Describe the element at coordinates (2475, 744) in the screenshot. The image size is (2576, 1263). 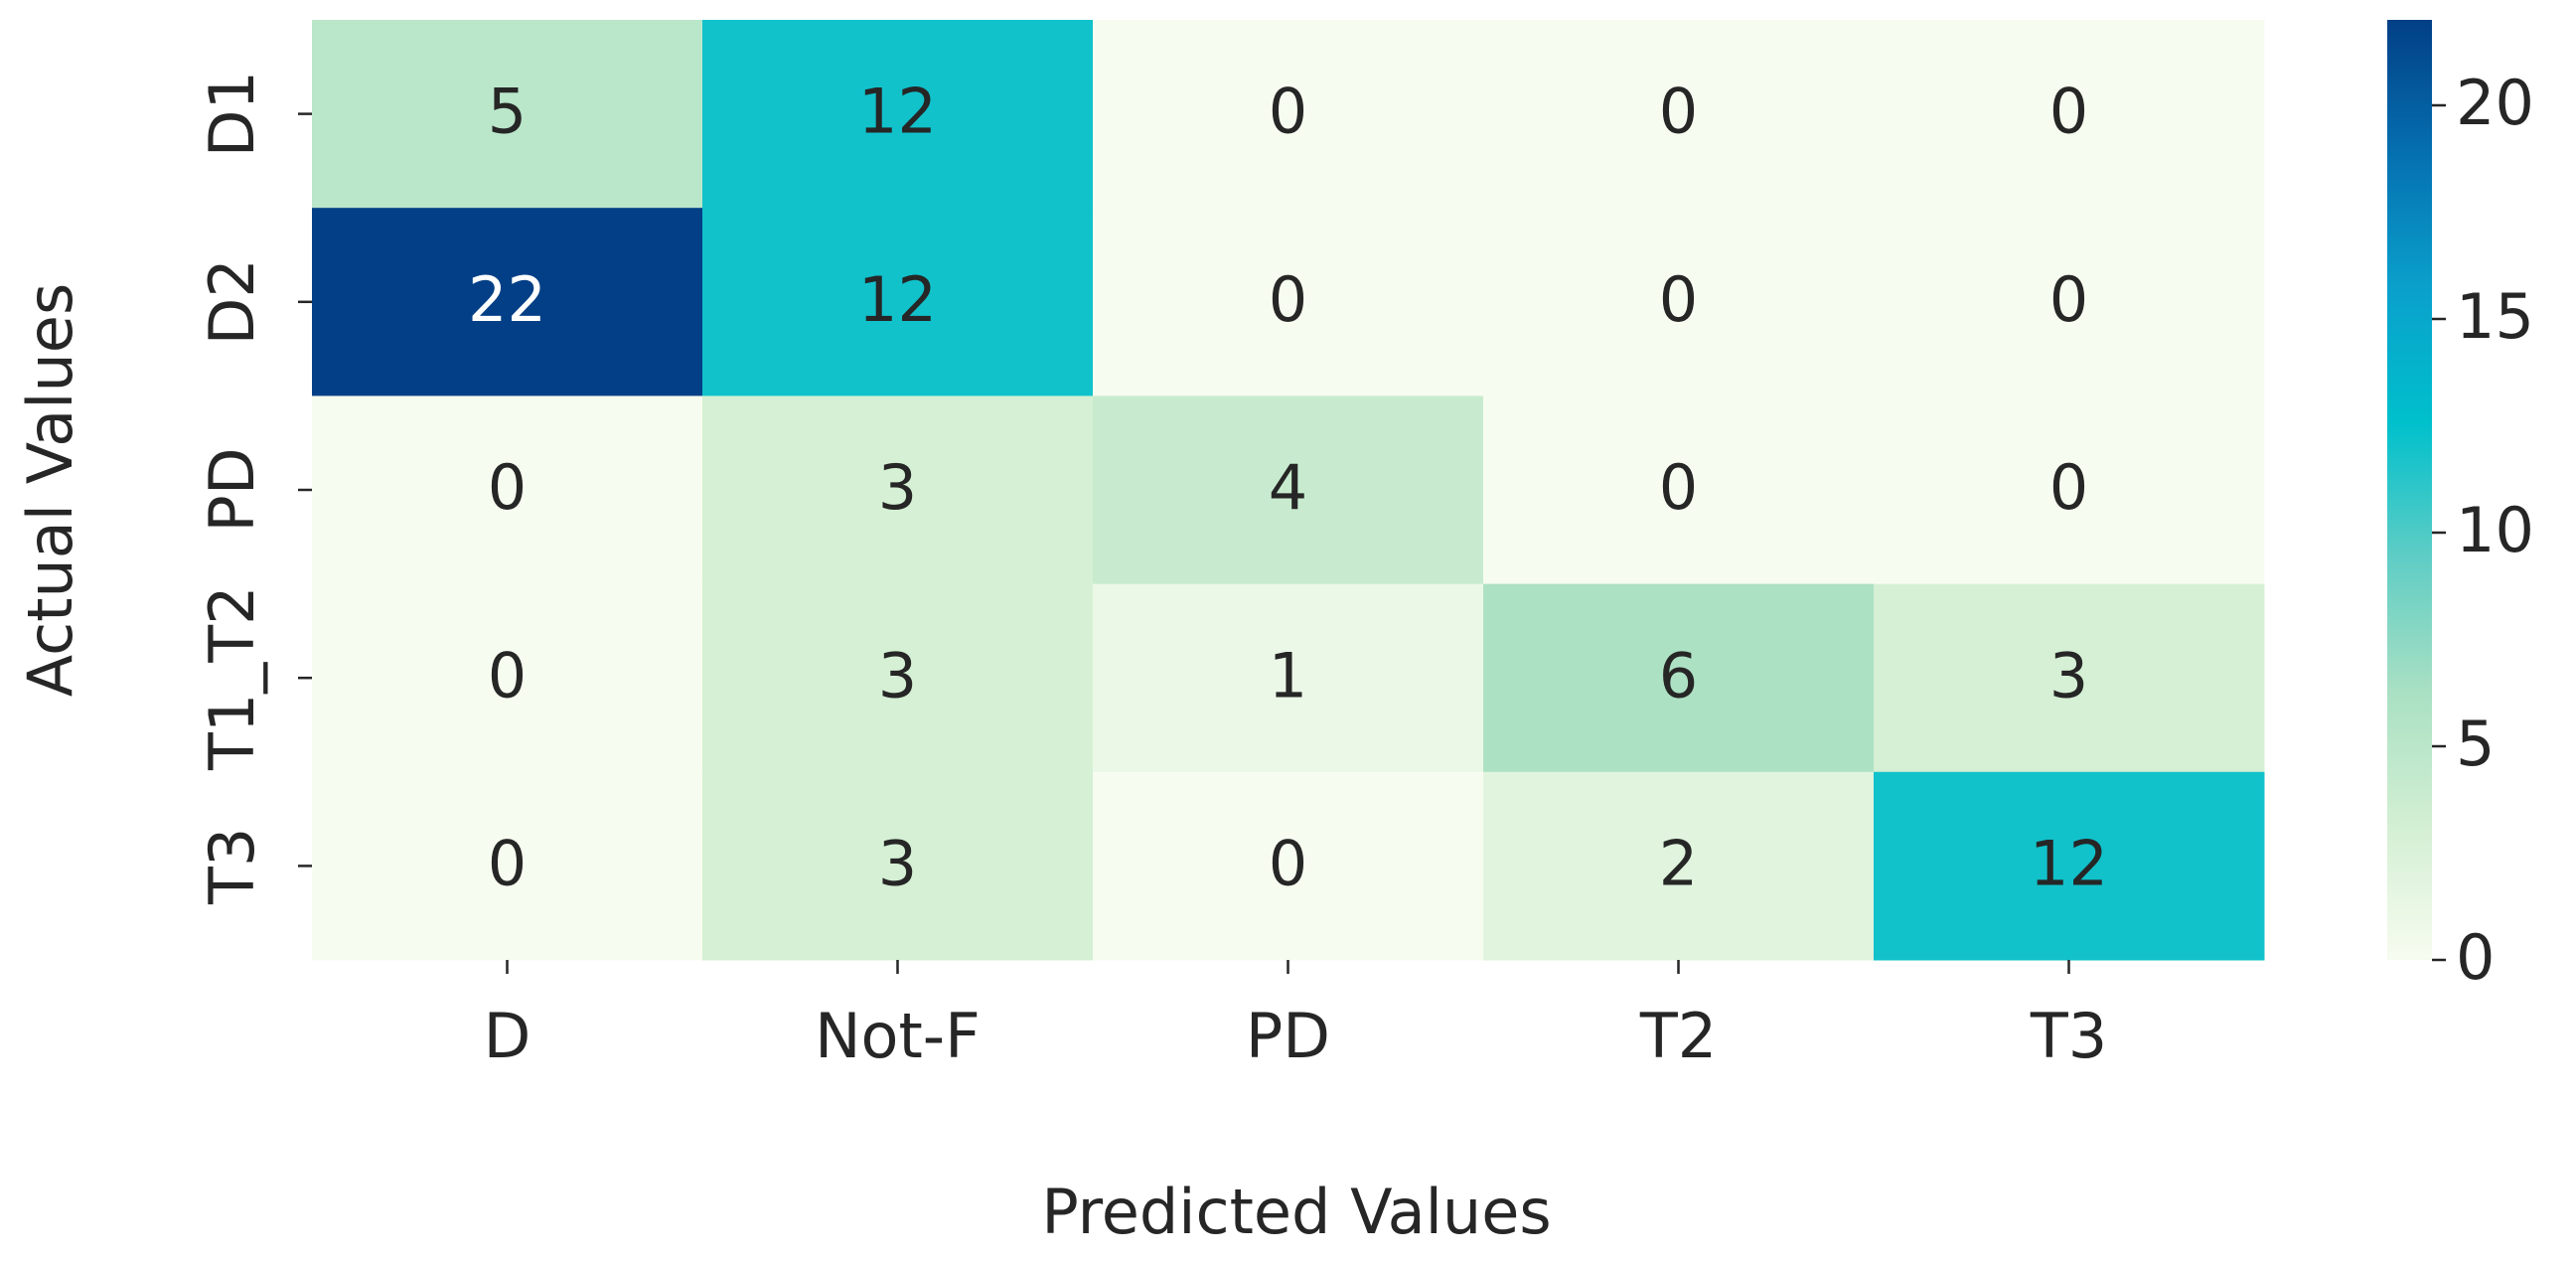
I see `colorbar-tick-label: 5` at that location.